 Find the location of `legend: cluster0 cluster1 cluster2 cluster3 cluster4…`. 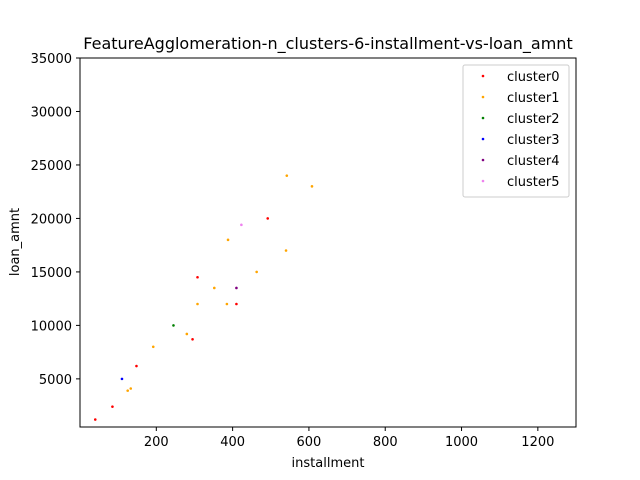

legend: cluster0 cluster1 cluster2 cluster3 cluster4… is located at coordinates (516, 131).